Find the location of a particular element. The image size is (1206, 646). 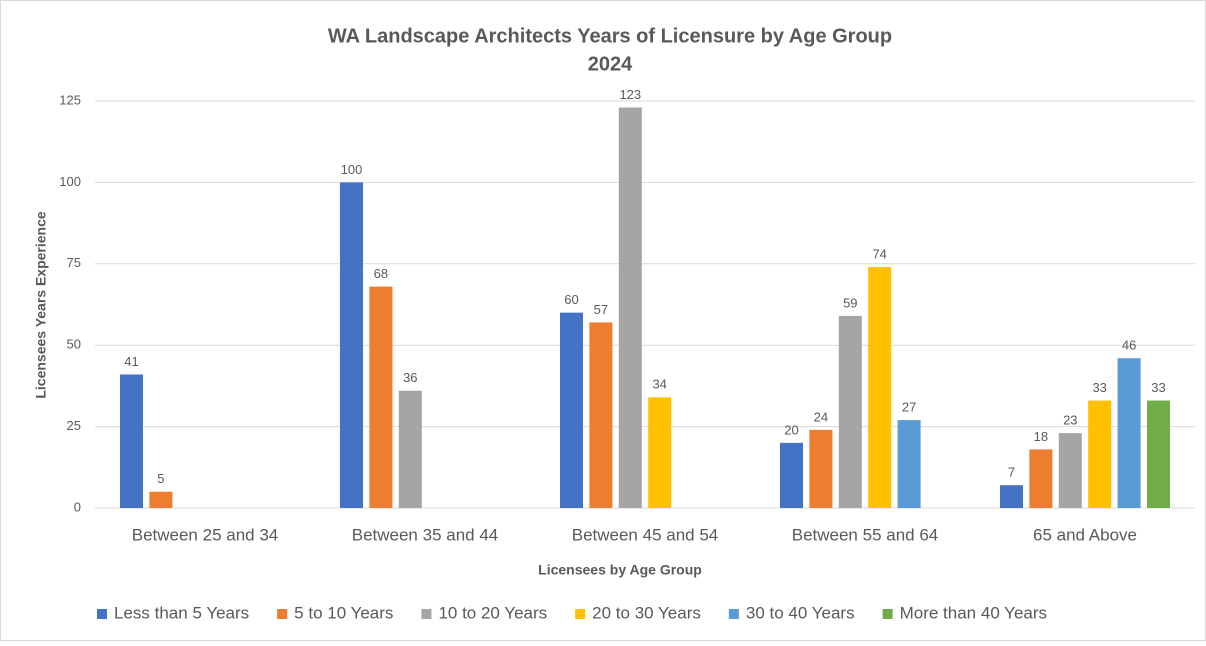

data-label: 57 is located at coordinates (601, 309).